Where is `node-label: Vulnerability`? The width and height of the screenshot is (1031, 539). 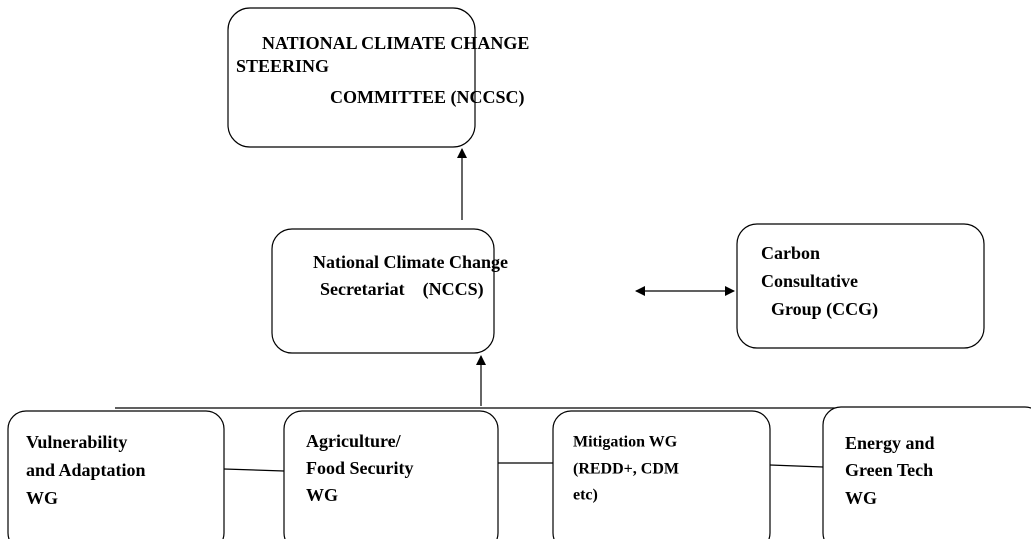 node-label: Vulnerability is located at coordinates (76, 442).